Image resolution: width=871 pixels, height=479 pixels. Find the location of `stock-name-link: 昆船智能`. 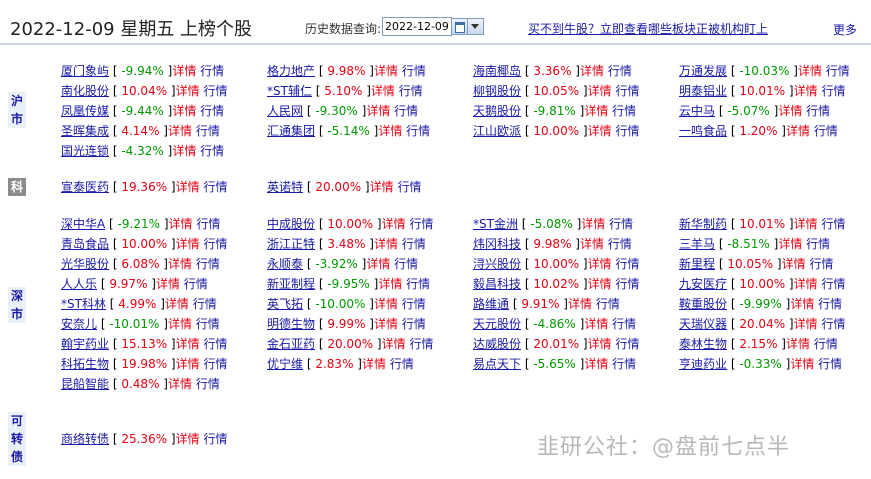

stock-name-link: 昆船智能 is located at coordinates (85, 384).